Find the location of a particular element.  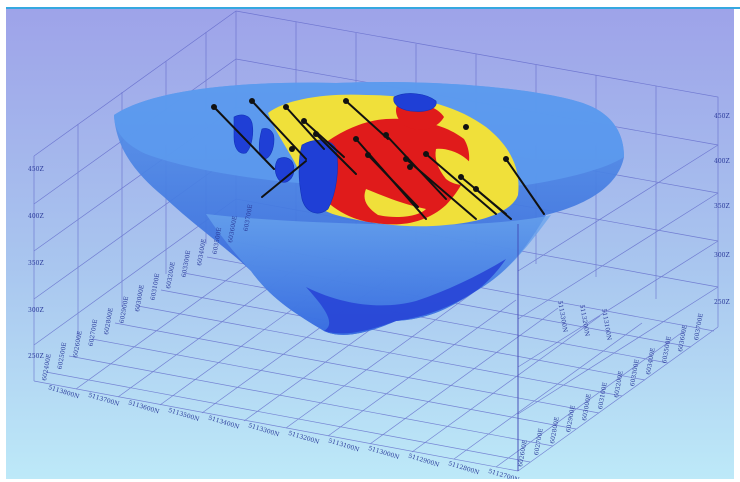

left-elevation-labels: 450Z 400Z 350Z 300Z 250Z is located at coordinates (36, 263).